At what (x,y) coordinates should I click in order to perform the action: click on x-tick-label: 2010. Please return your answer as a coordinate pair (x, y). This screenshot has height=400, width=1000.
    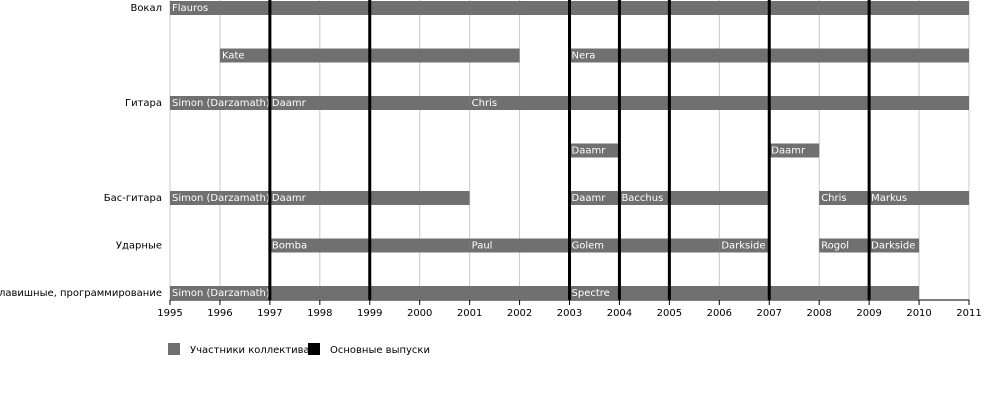
    Looking at the image, I should click on (918, 313).